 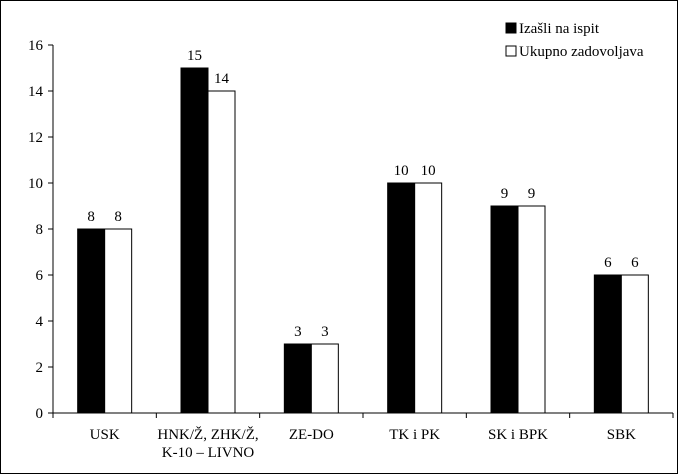 What do you see at coordinates (574, 40) in the screenshot?
I see `legend: Izašli na ispit Ukupno zadovoljava` at bounding box center [574, 40].